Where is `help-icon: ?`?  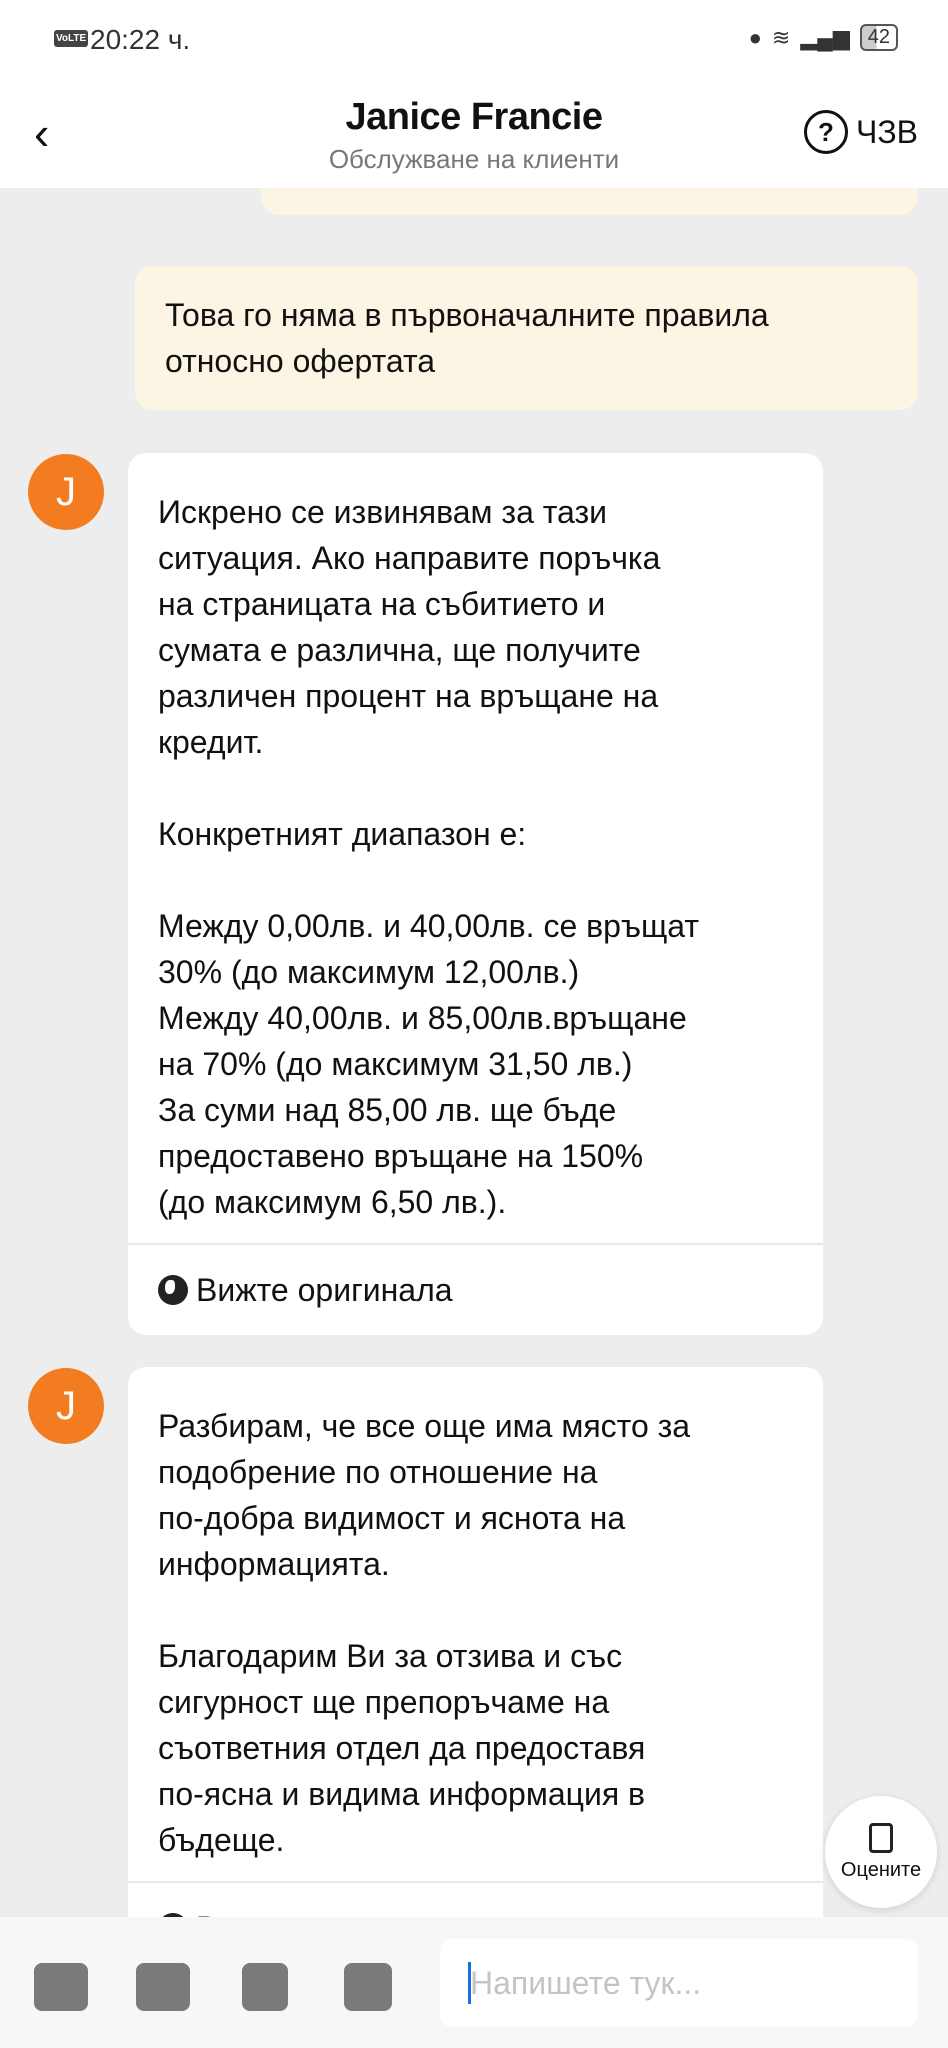 help-icon: ? is located at coordinates (826, 132).